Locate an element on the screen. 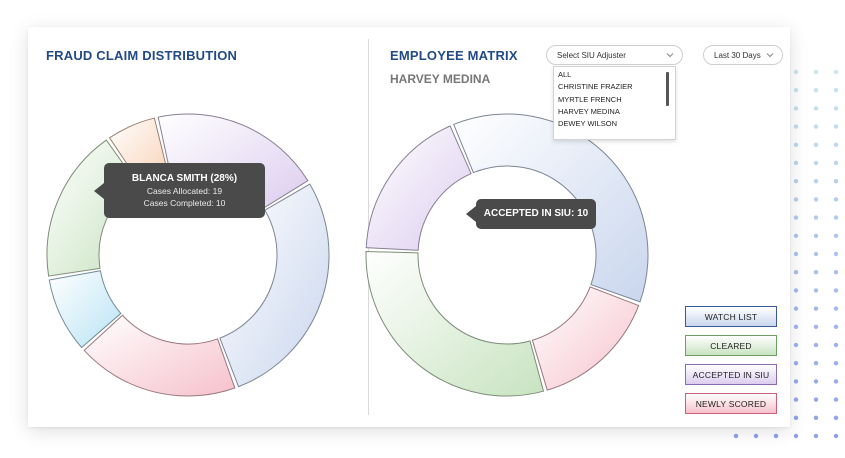 Image resolution: width=845 pixels, height=458 pixels. siu-adjuster-select-value: Select SIU Adjuster is located at coordinates (591, 55).